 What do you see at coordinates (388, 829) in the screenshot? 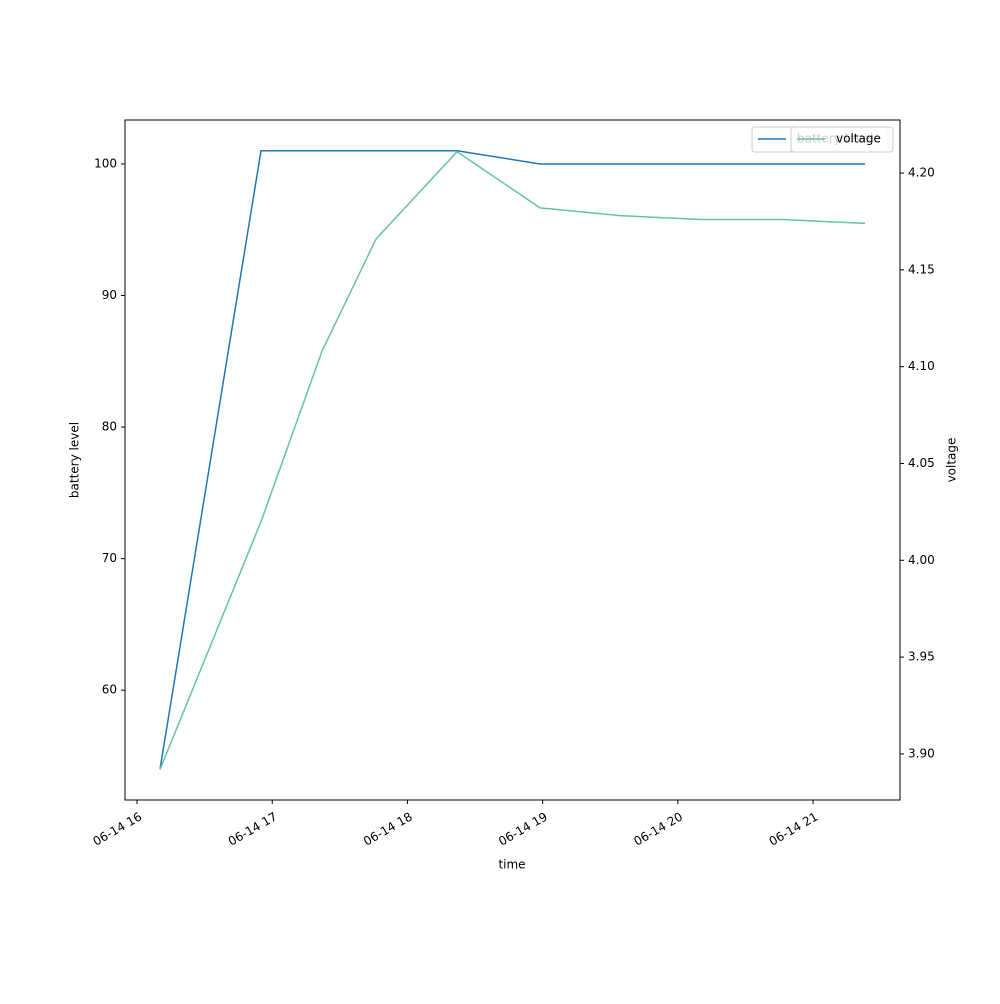
I see `x-tick-label: 06-14 18` at bounding box center [388, 829].